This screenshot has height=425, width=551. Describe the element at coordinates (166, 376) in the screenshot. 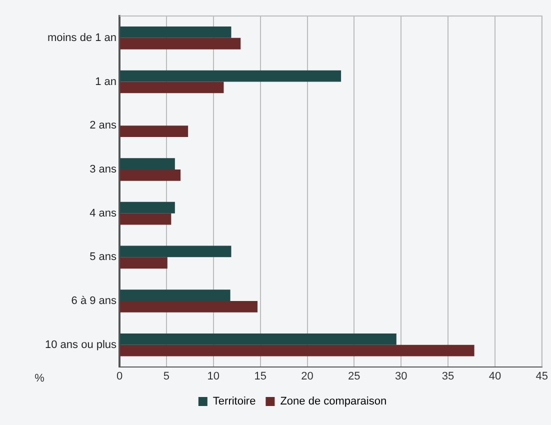

I see `x-tick-label: 5` at that location.